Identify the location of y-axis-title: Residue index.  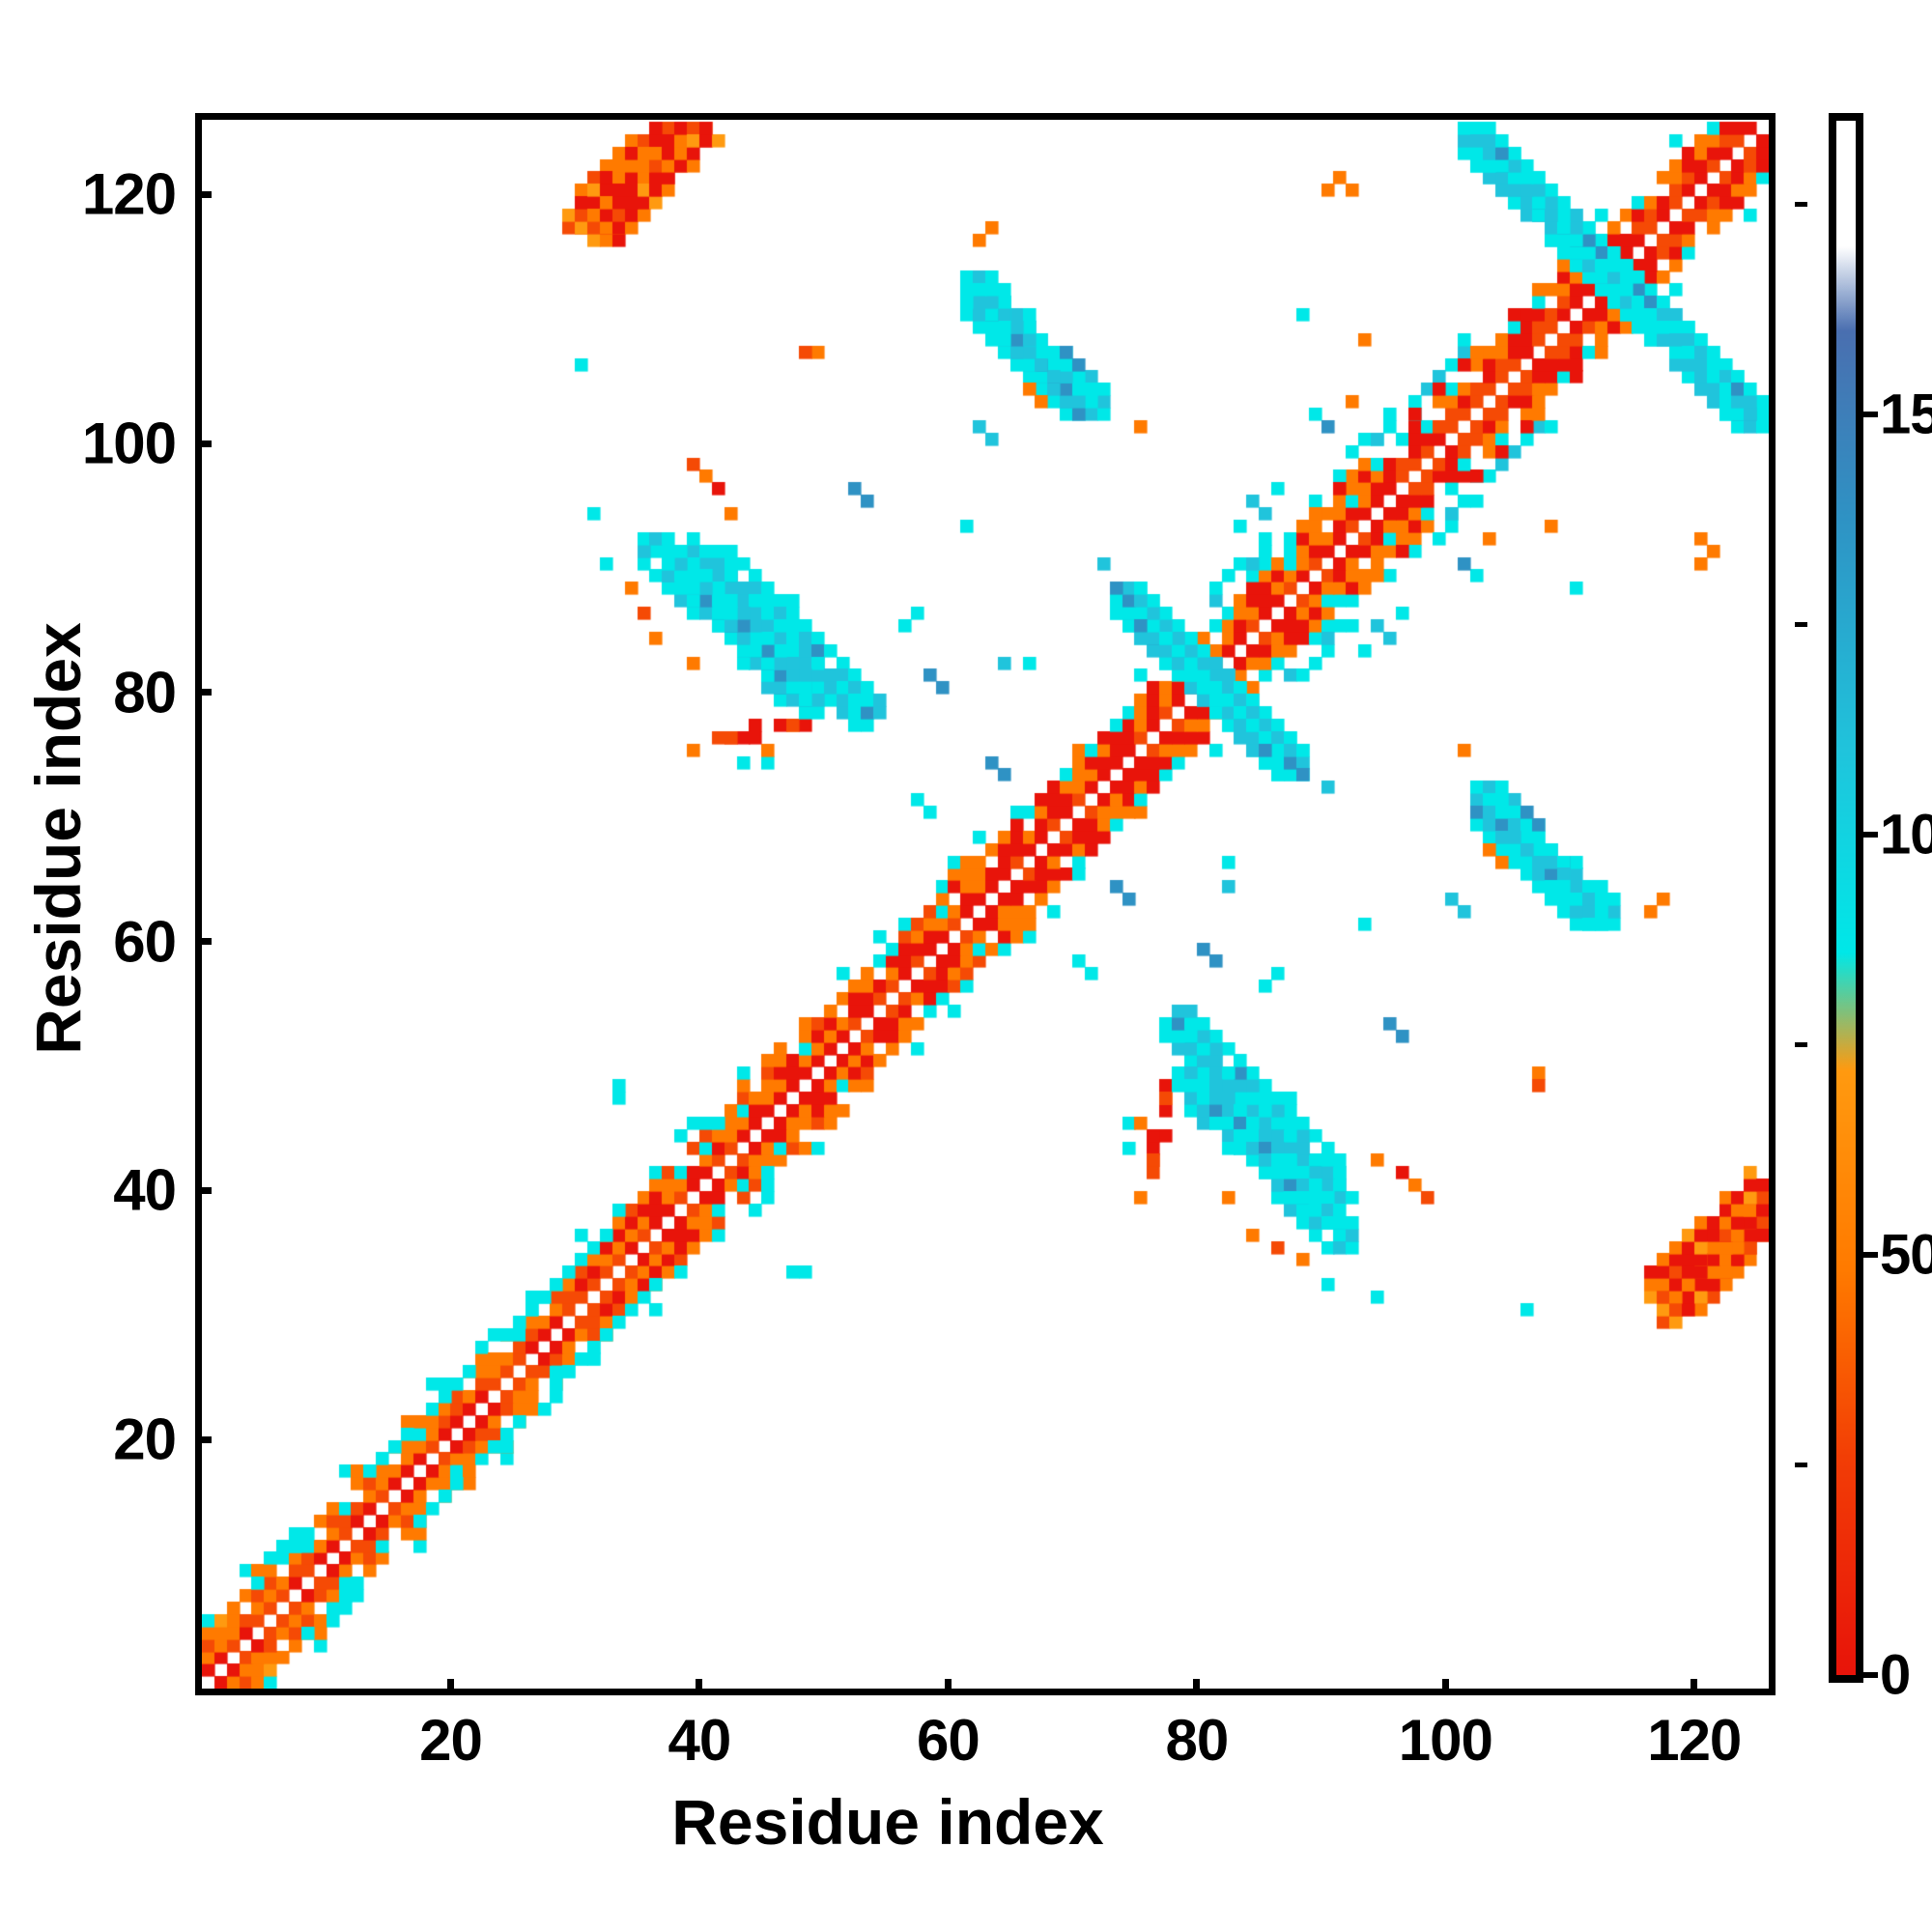
(58, 838).